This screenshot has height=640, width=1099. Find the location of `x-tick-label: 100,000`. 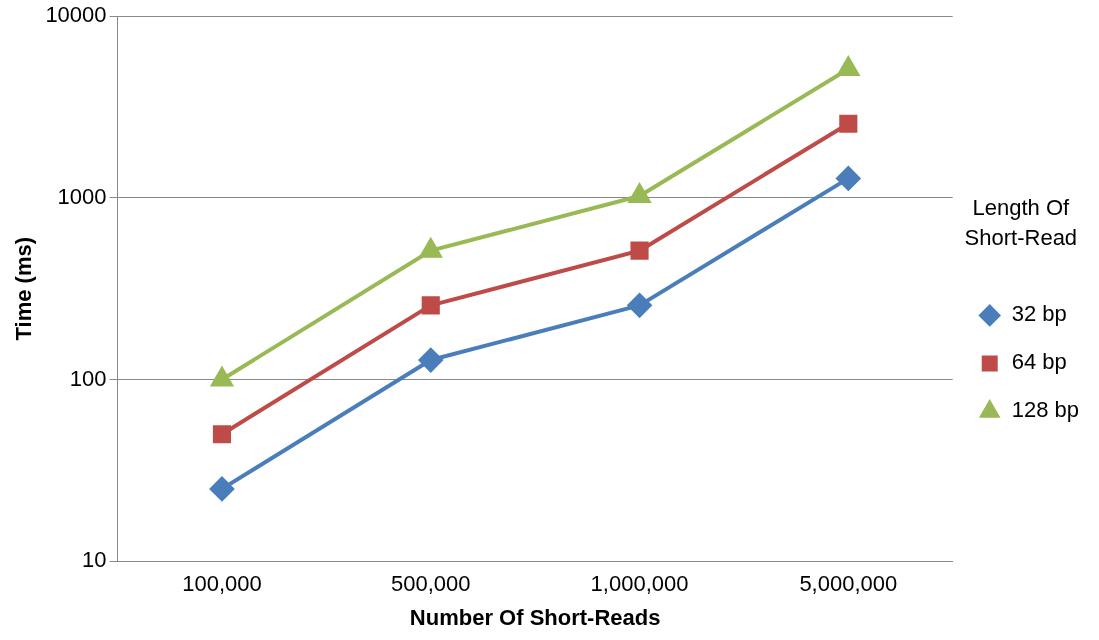

x-tick-label: 100,000 is located at coordinates (222, 584).